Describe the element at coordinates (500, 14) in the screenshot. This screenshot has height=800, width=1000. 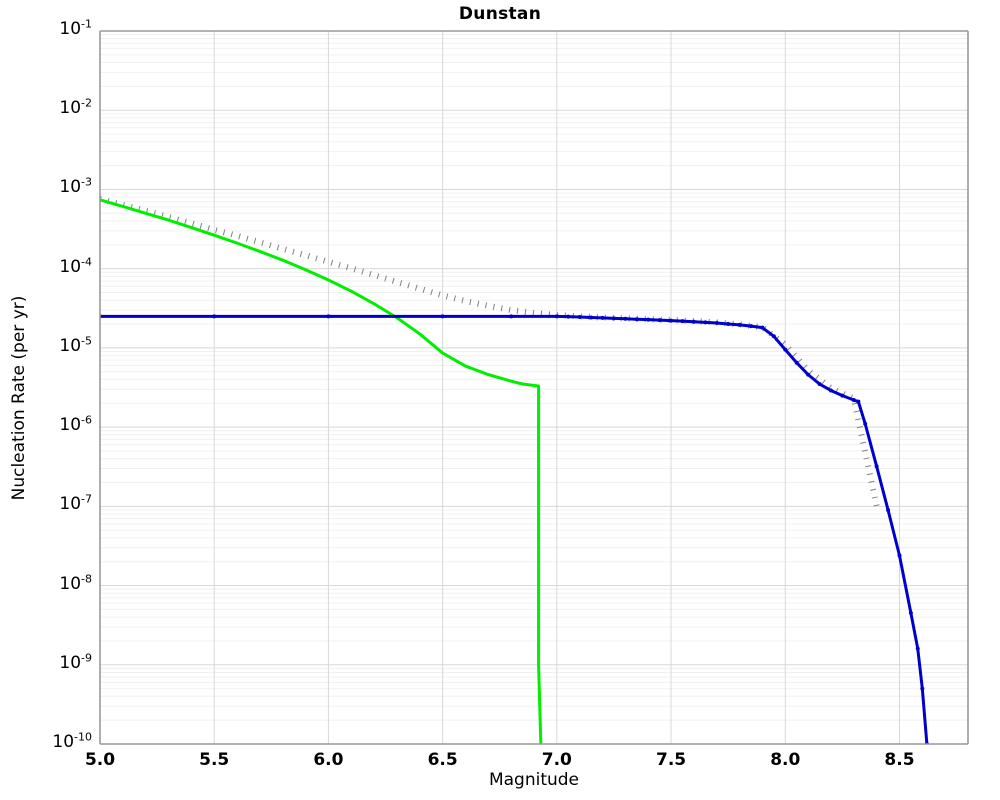
I see `chart-title: Dunstan` at that location.